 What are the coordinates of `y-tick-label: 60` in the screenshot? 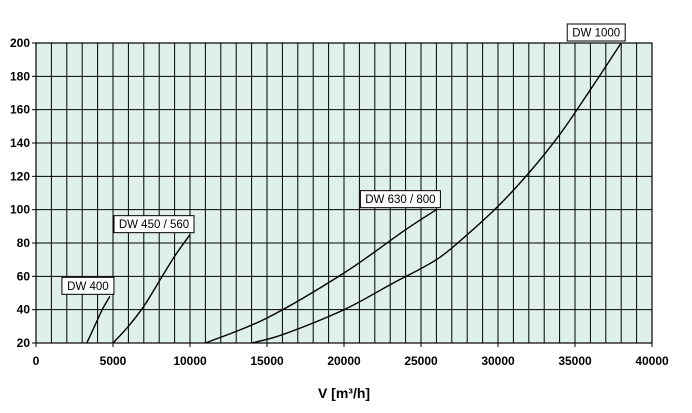 It's located at (24, 276).